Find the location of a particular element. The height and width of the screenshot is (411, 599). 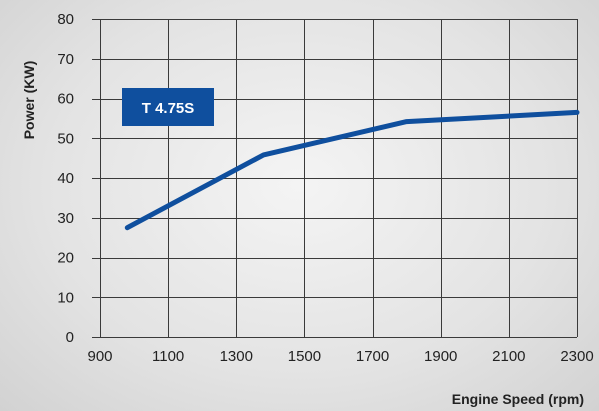

x-axis-title: Engine Speed (rpm) is located at coordinates (518, 399).